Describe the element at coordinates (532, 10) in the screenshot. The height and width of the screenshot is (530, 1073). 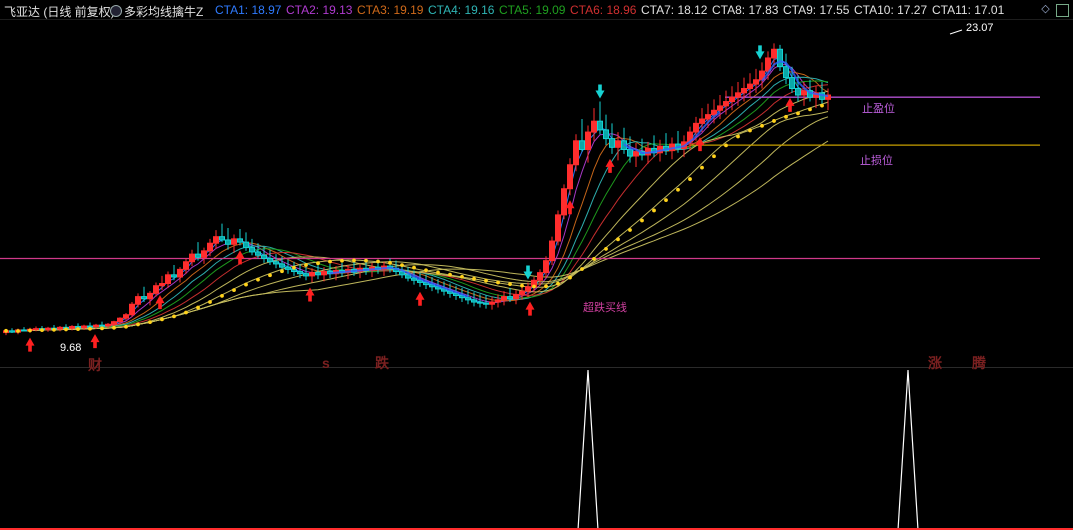
I see `cta-readout-5: CTA5: 19.09` at that location.